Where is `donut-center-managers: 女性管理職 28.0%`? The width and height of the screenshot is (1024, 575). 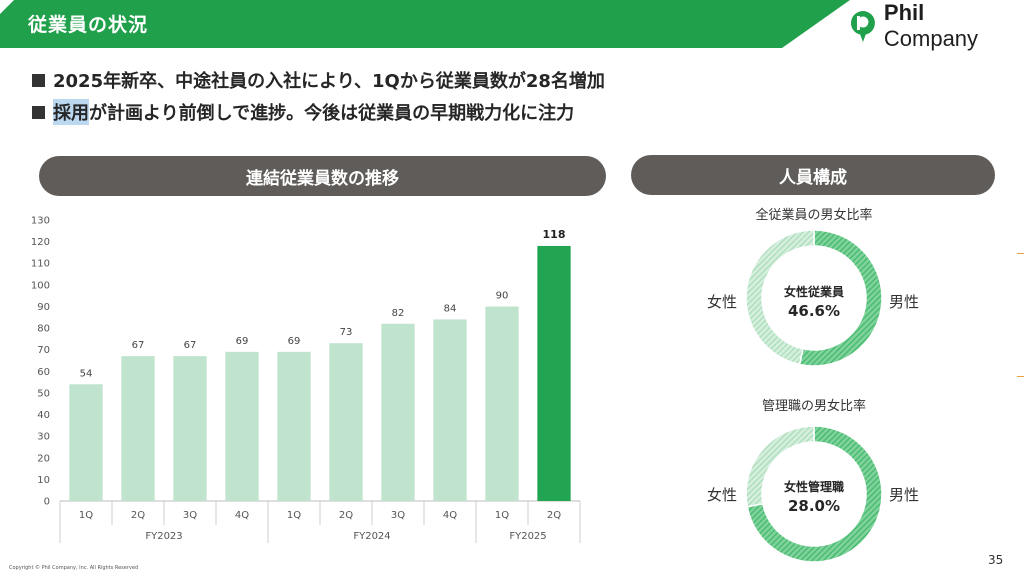 donut-center-managers: 女性管理職 28.0% is located at coordinates (813, 497).